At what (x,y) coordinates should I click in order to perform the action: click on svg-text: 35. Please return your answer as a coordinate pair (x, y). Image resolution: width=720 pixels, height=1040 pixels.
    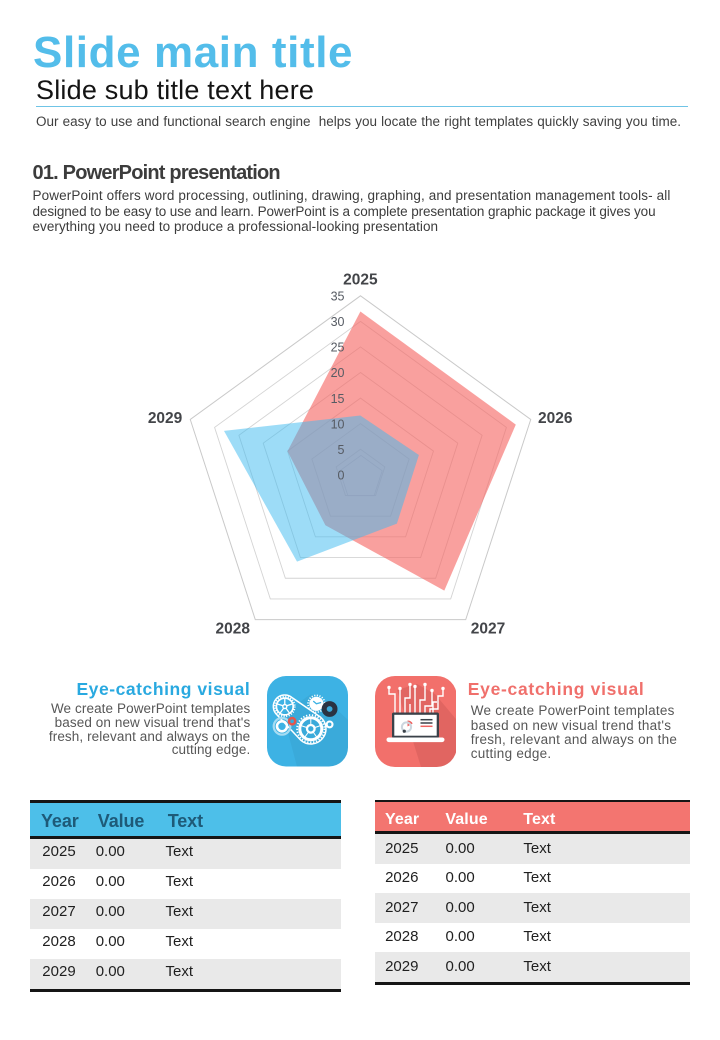
    Looking at the image, I should click on (338, 297).